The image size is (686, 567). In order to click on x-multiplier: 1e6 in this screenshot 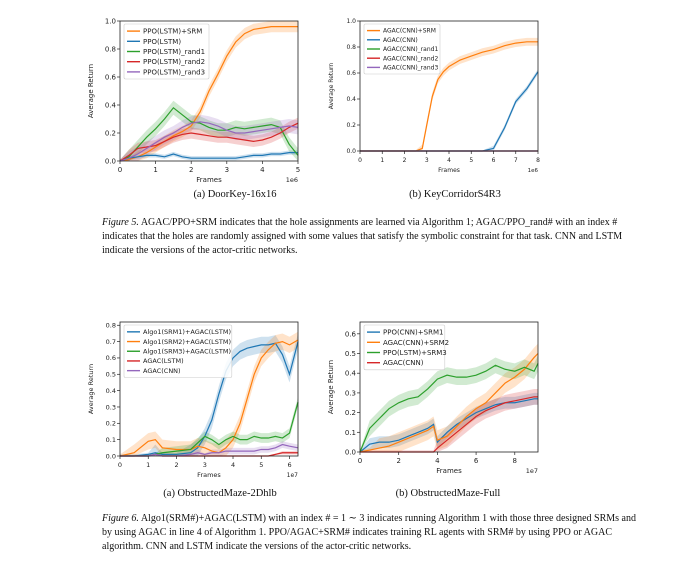, I will do `click(292, 180)`.